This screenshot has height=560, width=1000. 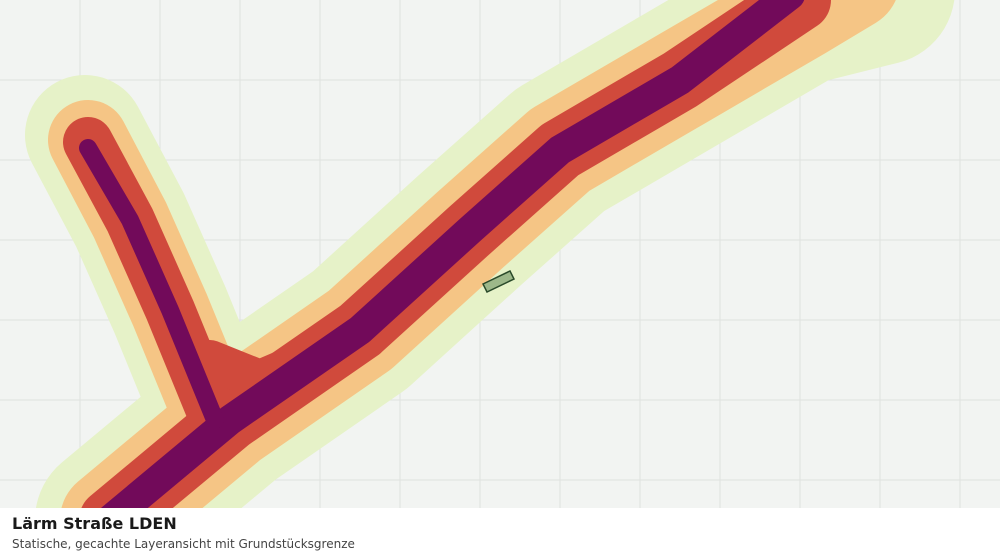 What do you see at coordinates (94, 523) in the screenshot?
I see `layer-title: Lärm Straße LDEN` at bounding box center [94, 523].